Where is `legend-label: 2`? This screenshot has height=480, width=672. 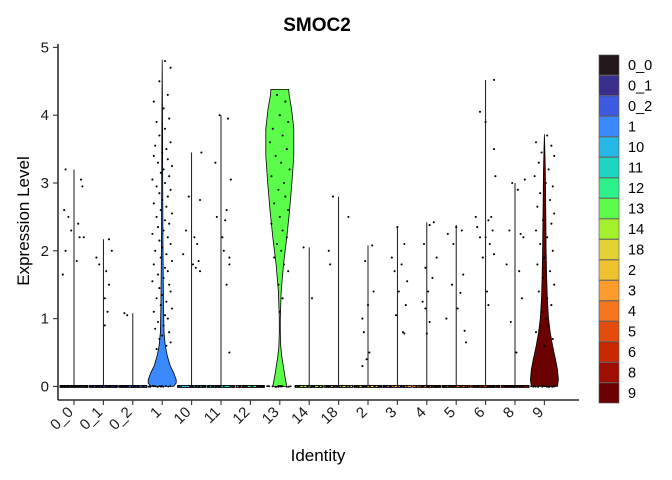
legend-label: 2 is located at coordinates (632, 271).